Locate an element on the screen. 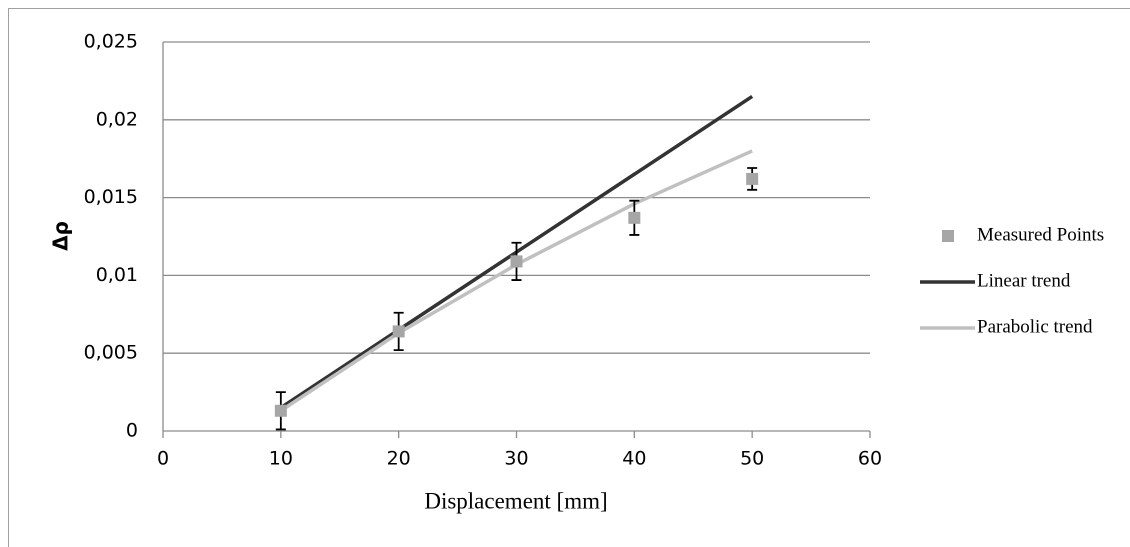  x-axis-label: Displacement [mm] is located at coordinates (515, 500).